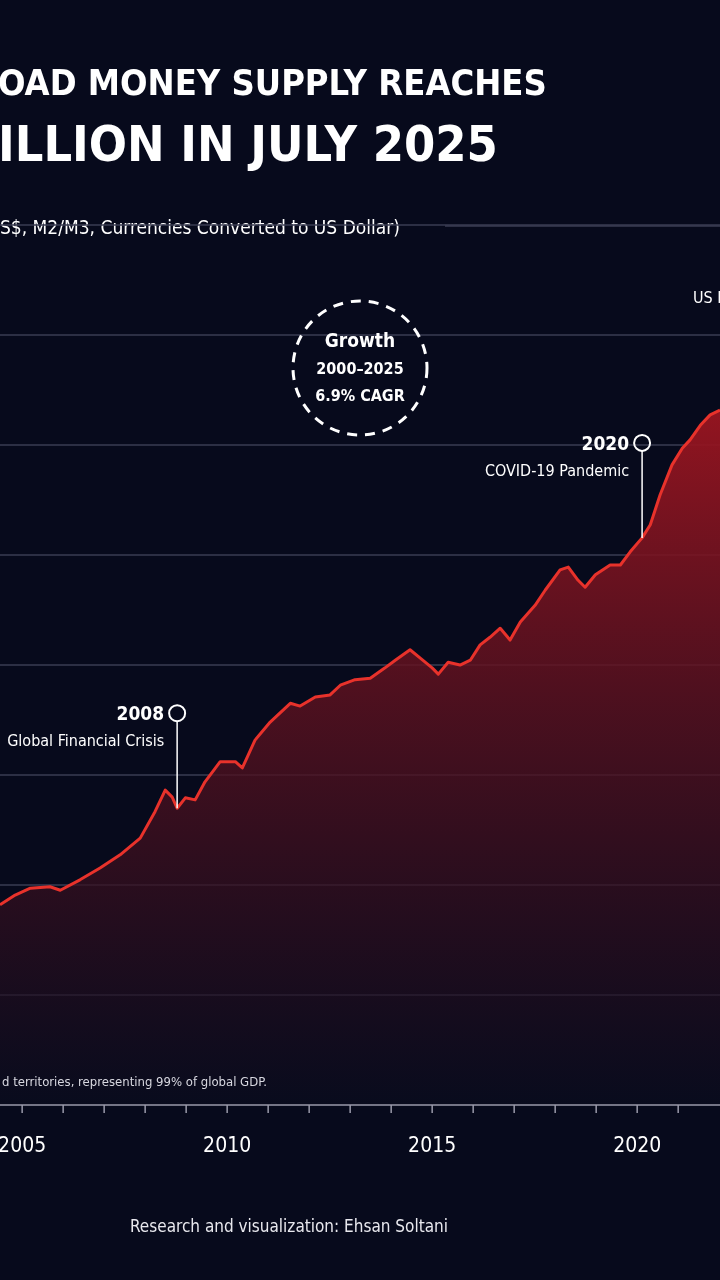 The height and width of the screenshot is (1280, 720). Describe the element at coordinates (360, 367) in the screenshot. I see `text: Growth 2000–2025 6.9% CAGR` at that location.